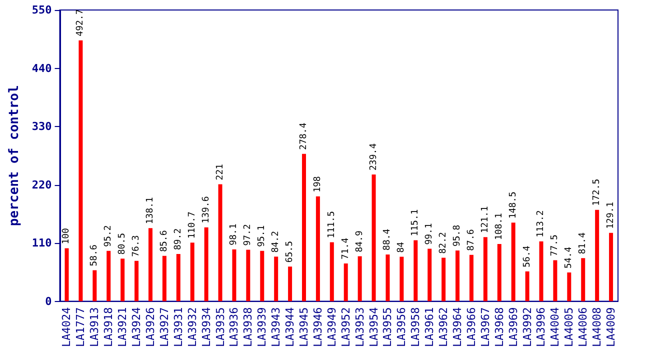  I want to click on data-label: 95.8, so click(457, 235).